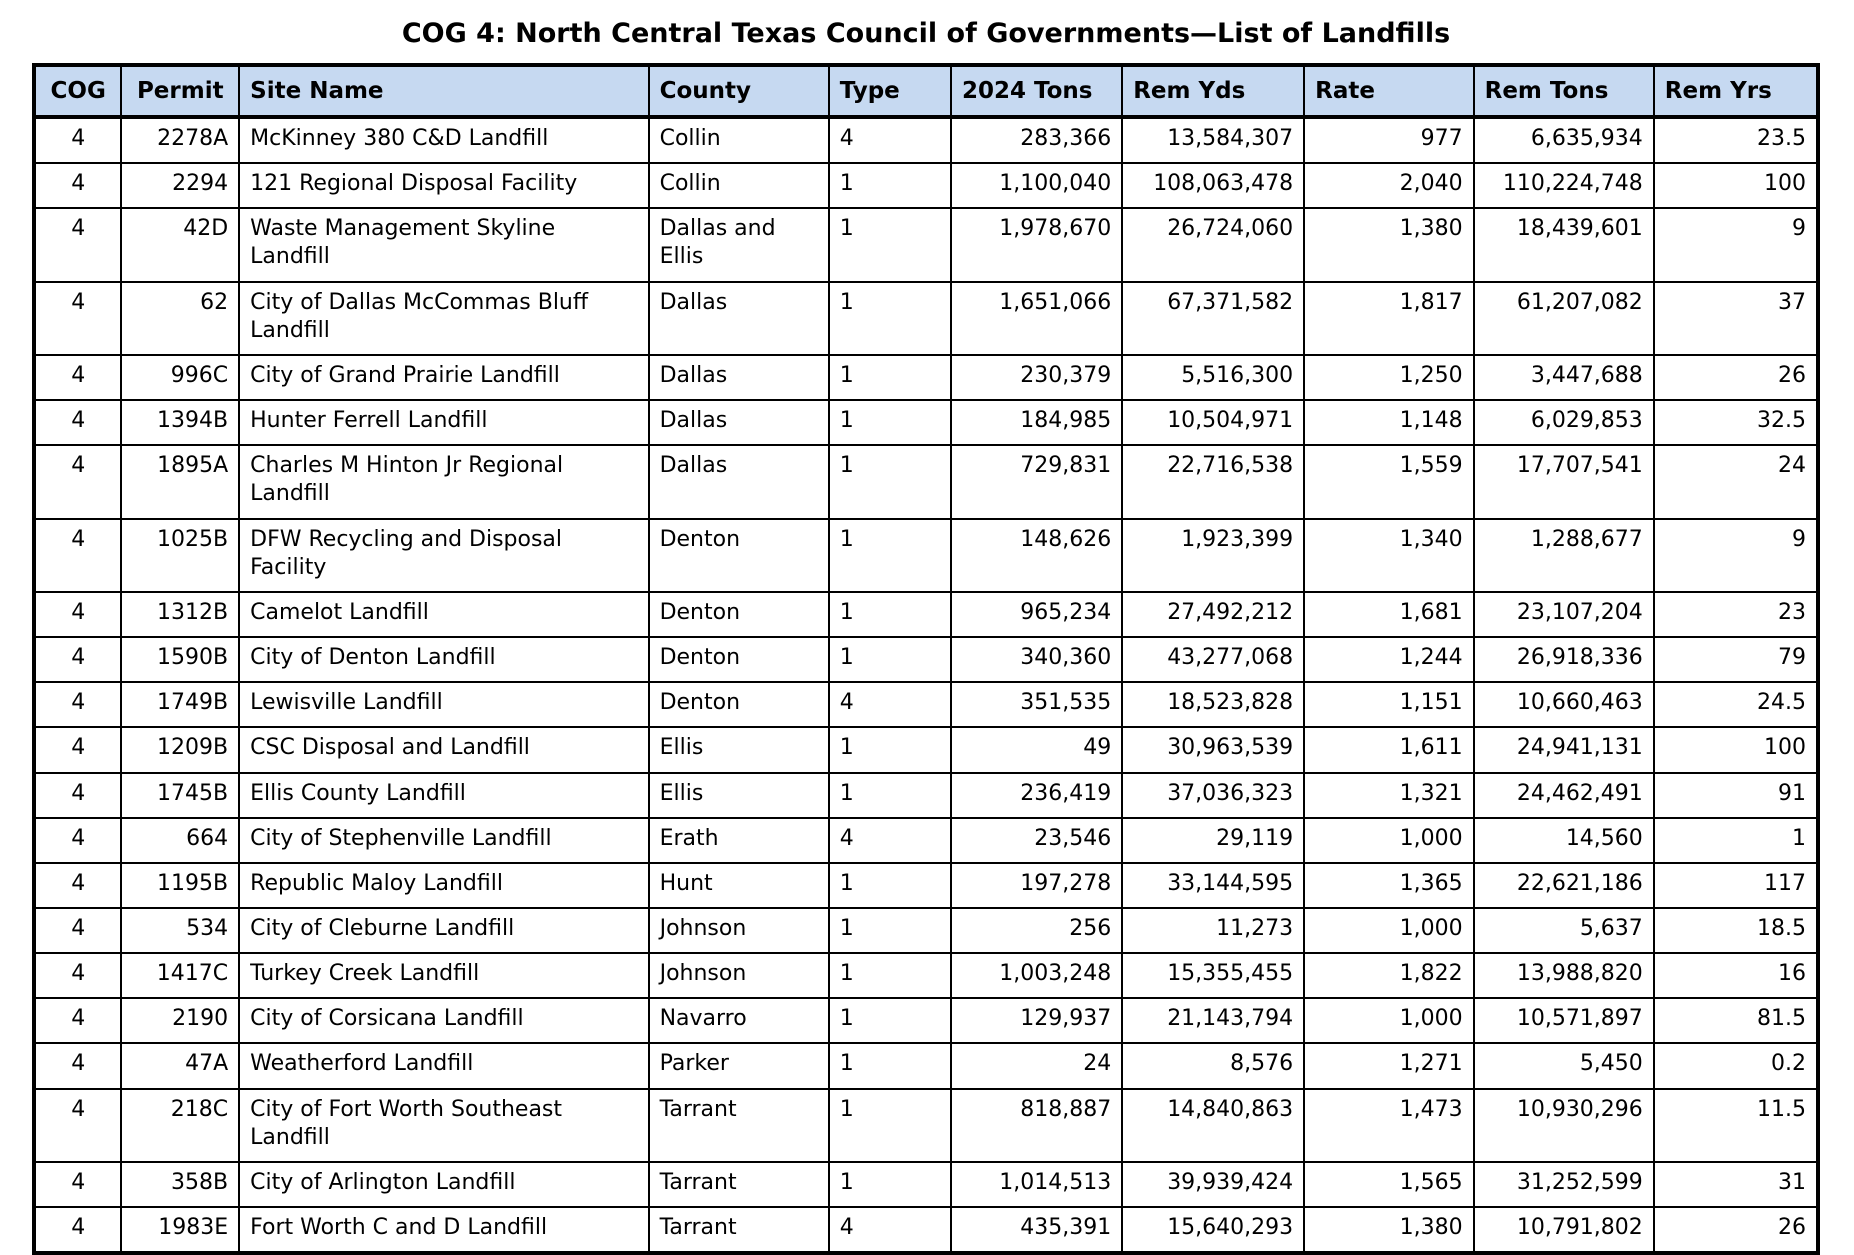 This screenshot has height=1255, width=1854. I want to click on cell-rem_yds: 33,144,595, so click(1213, 885).